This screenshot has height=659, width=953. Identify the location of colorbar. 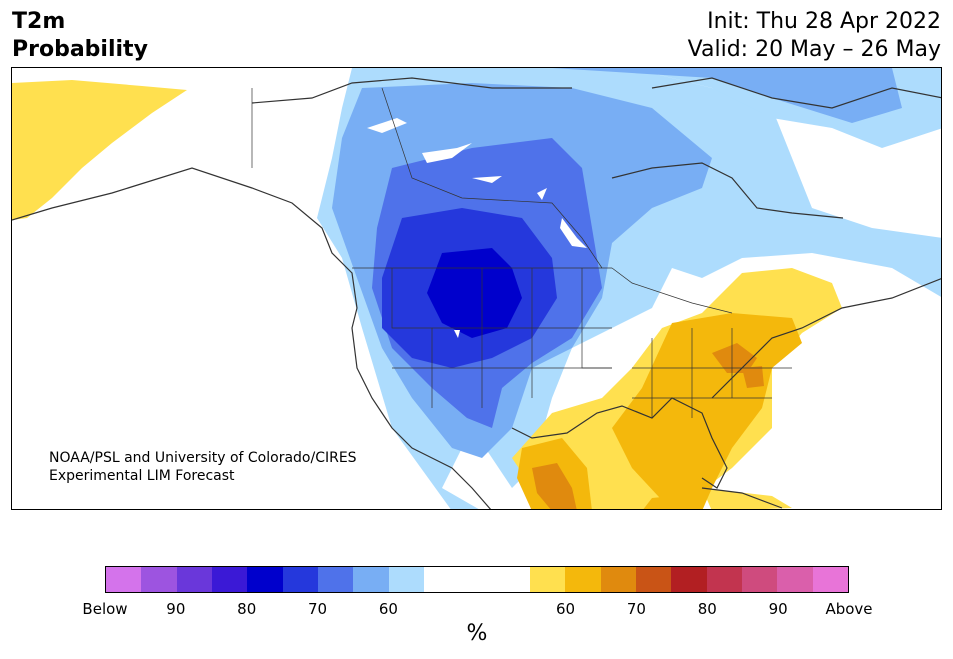
(477, 579).